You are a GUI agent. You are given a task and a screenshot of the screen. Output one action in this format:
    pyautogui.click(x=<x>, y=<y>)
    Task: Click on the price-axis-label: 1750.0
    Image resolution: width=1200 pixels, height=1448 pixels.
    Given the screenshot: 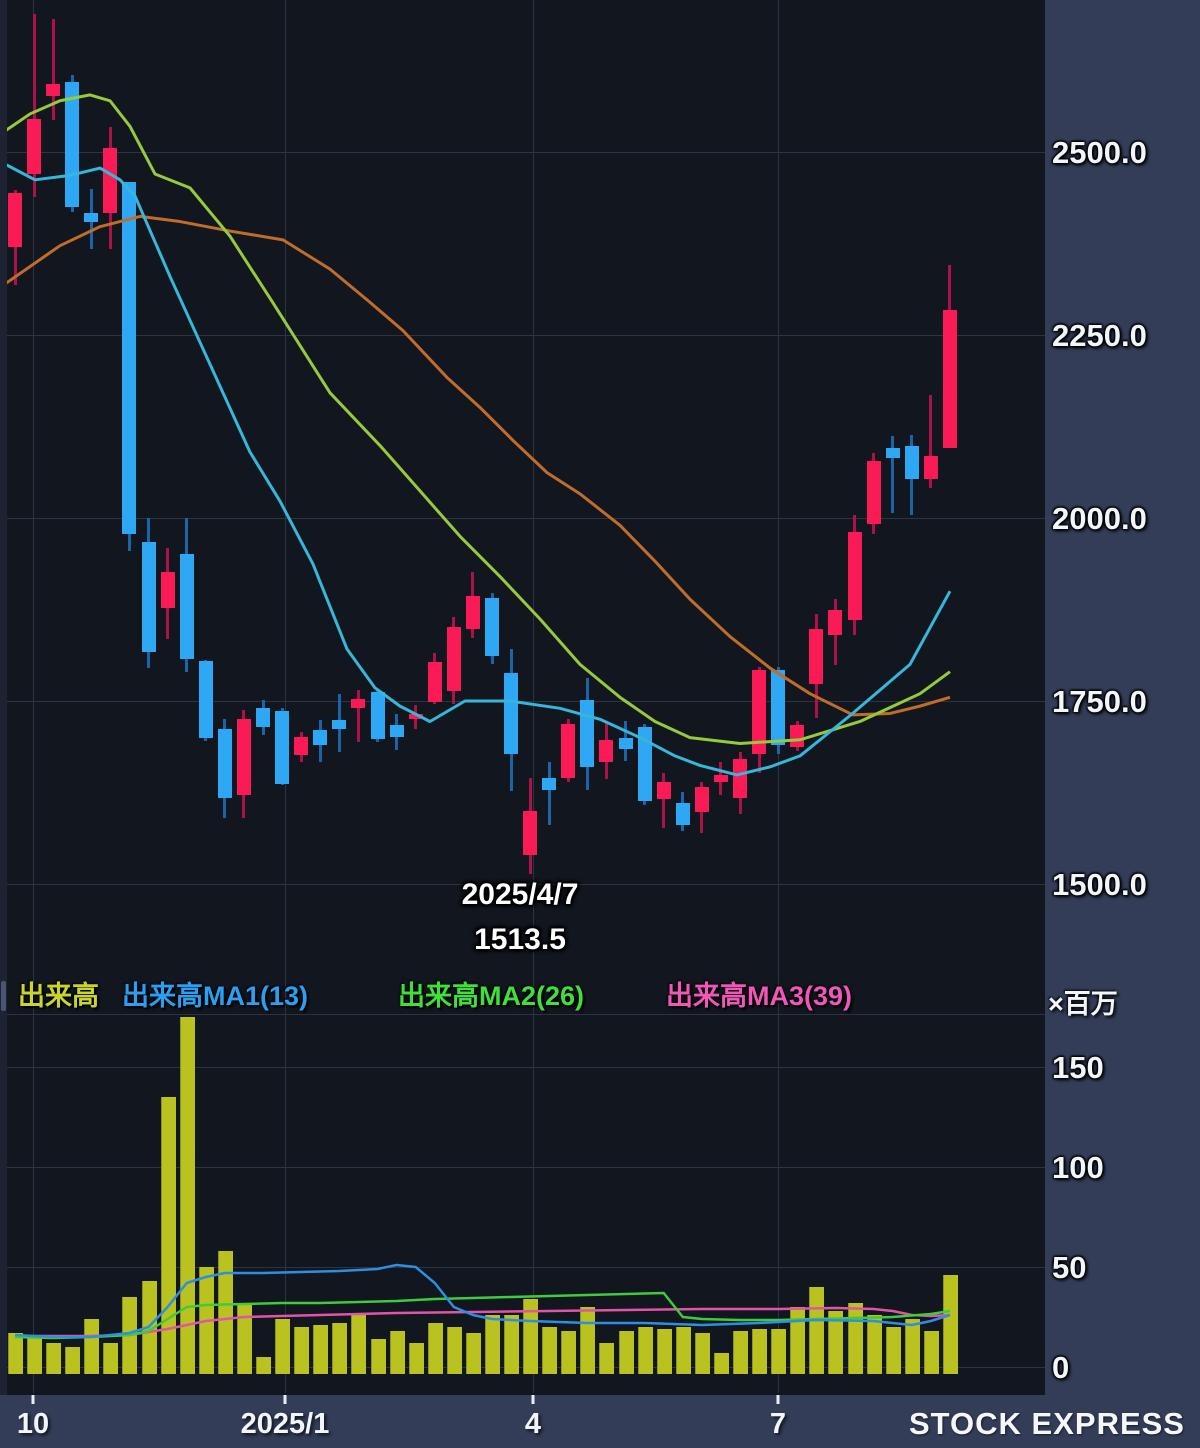 What is the action you would take?
    pyautogui.click(x=1099, y=701)
    